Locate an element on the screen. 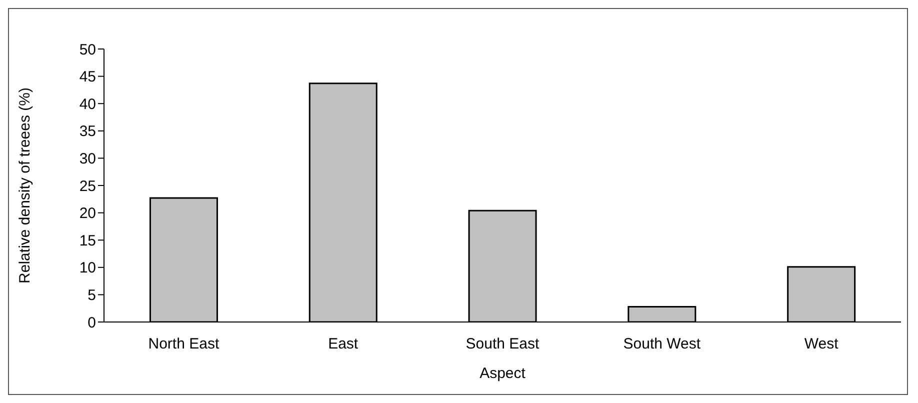  y-tick-label: 25 is located at coordinates (87, 186).